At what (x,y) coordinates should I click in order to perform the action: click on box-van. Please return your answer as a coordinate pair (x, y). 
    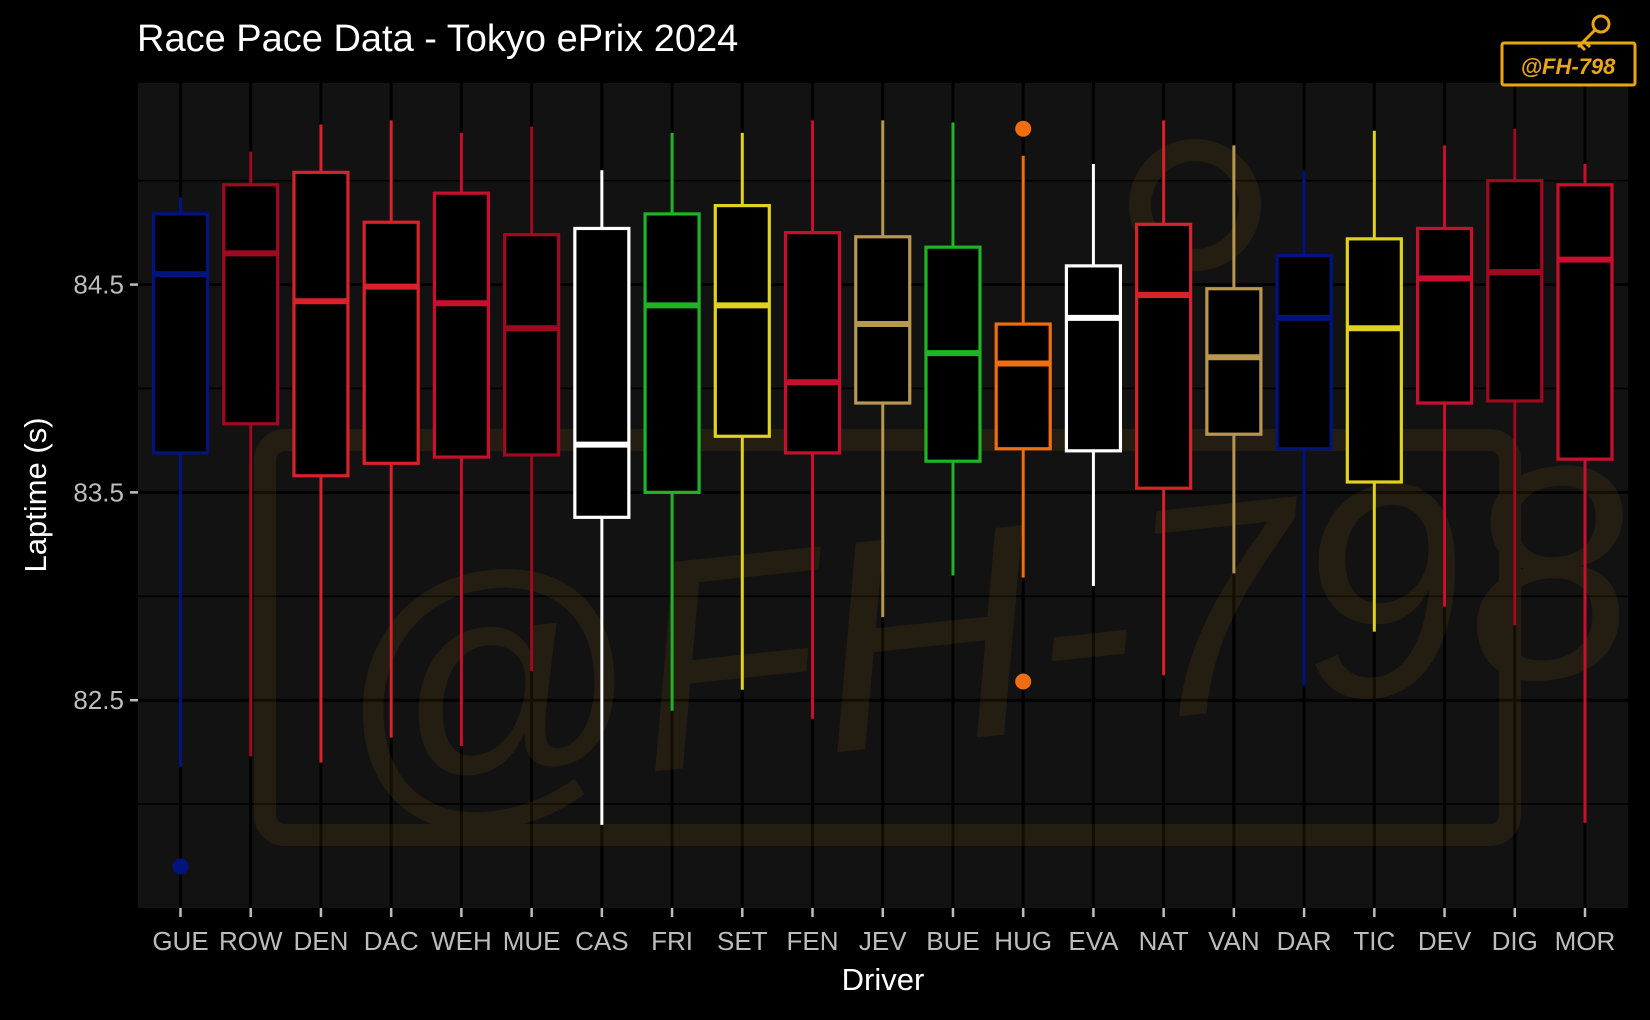
    Looking at the image, I should click on (1234, 359).